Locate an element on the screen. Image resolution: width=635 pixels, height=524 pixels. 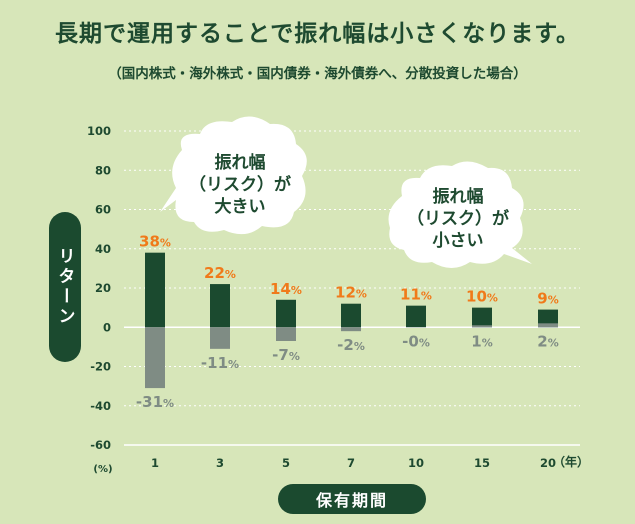
max-return-label: 12% is located at coordinates (351, 293).